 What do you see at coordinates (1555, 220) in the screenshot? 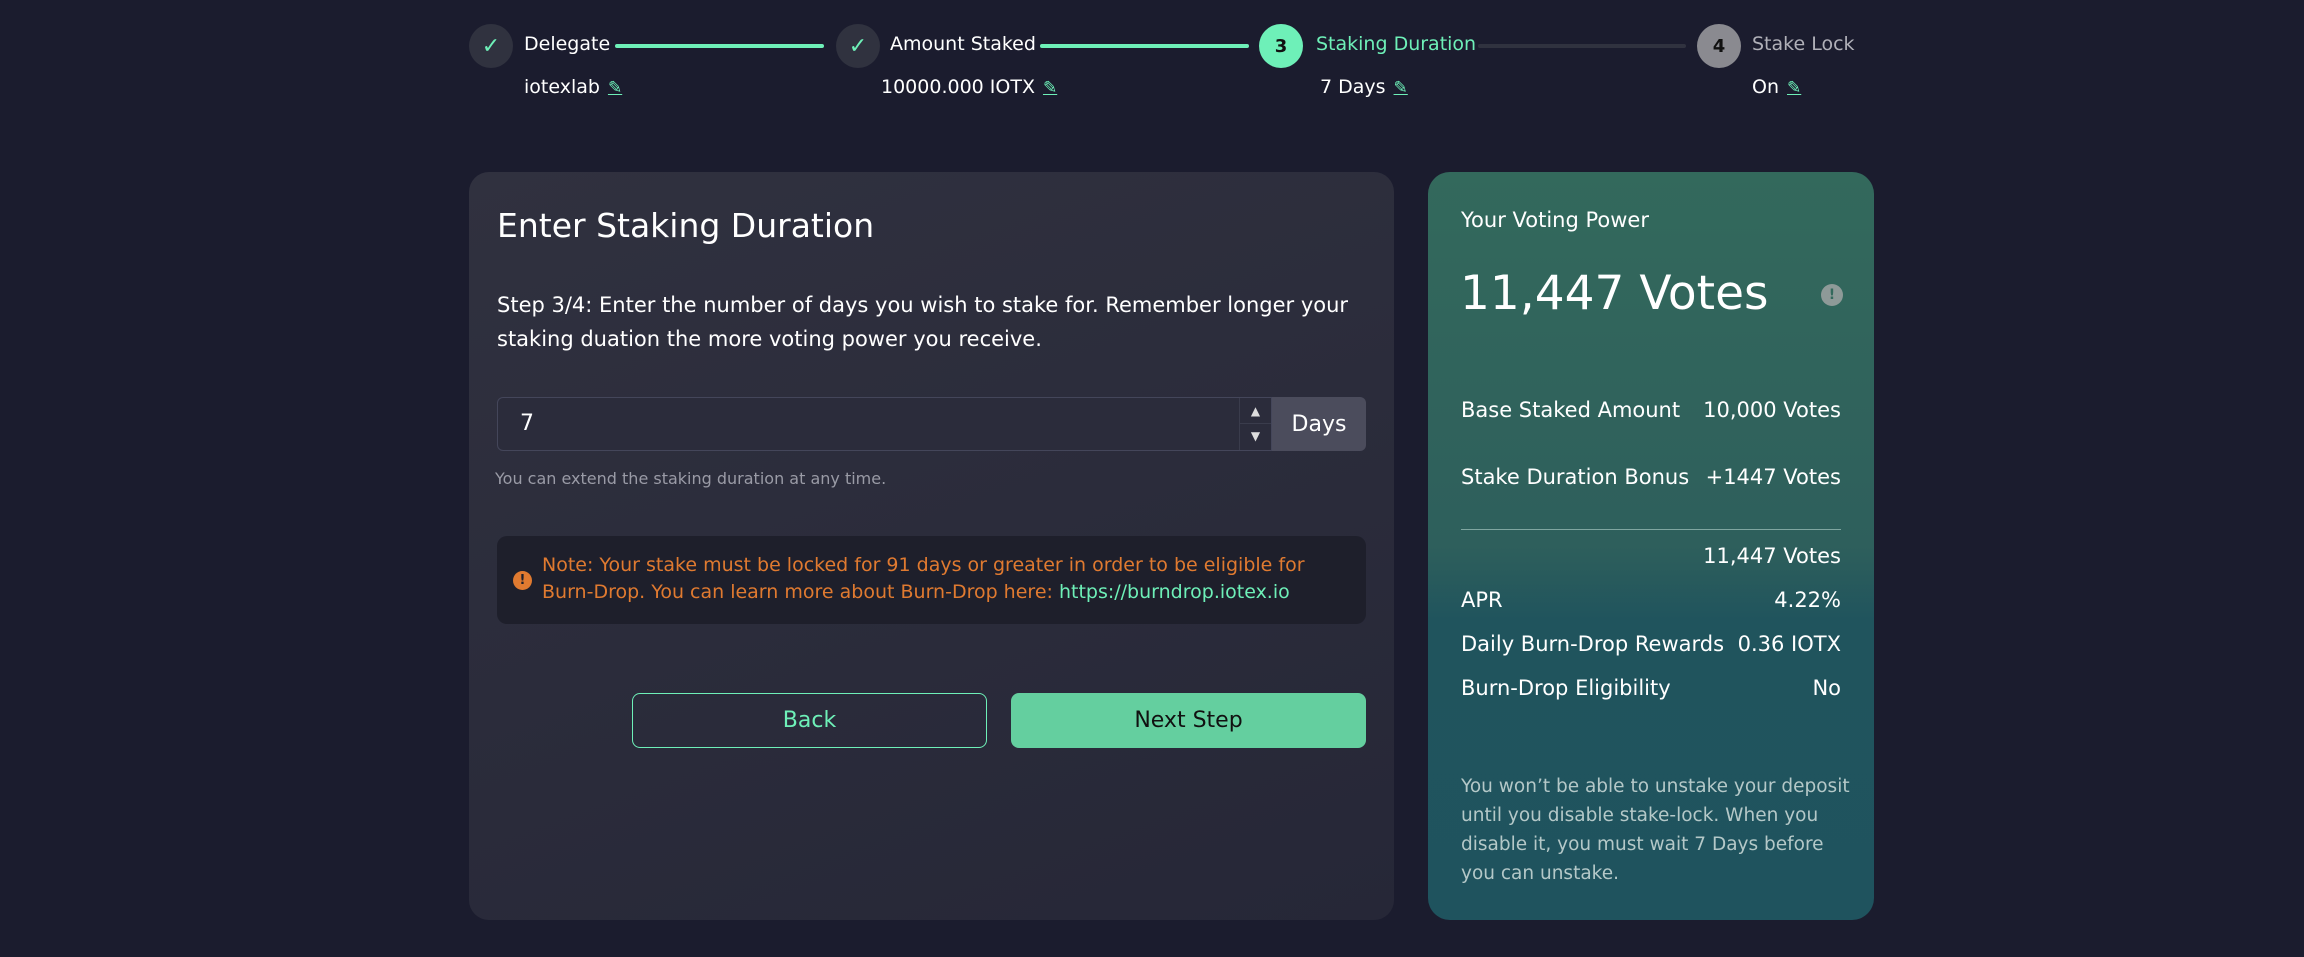
I see `voting-power-title: Your Voting Power` at bounding box center [1555, 220].